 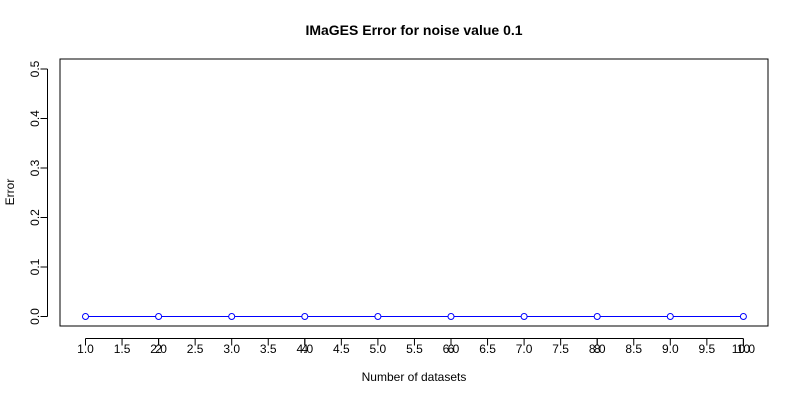 I want to click on x-tick-label: 9.5, so click(x=707, y=349).